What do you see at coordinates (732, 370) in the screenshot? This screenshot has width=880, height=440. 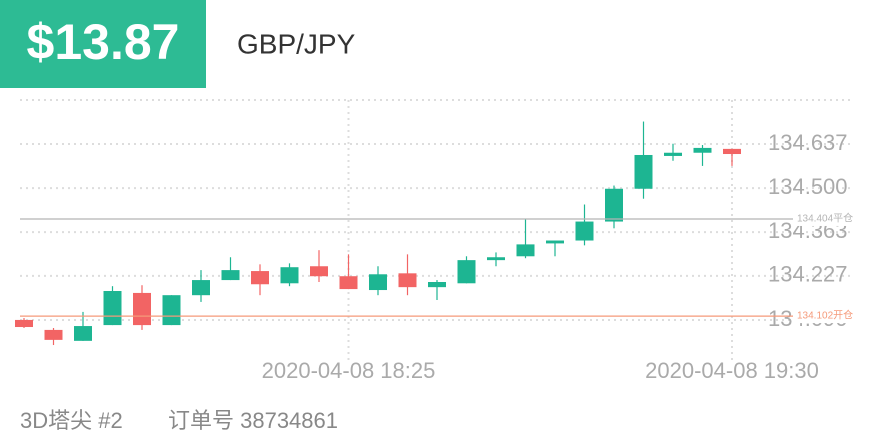 I see `x-tick-label: 2020-04-08 19:30` at bounding box center [732, 370].